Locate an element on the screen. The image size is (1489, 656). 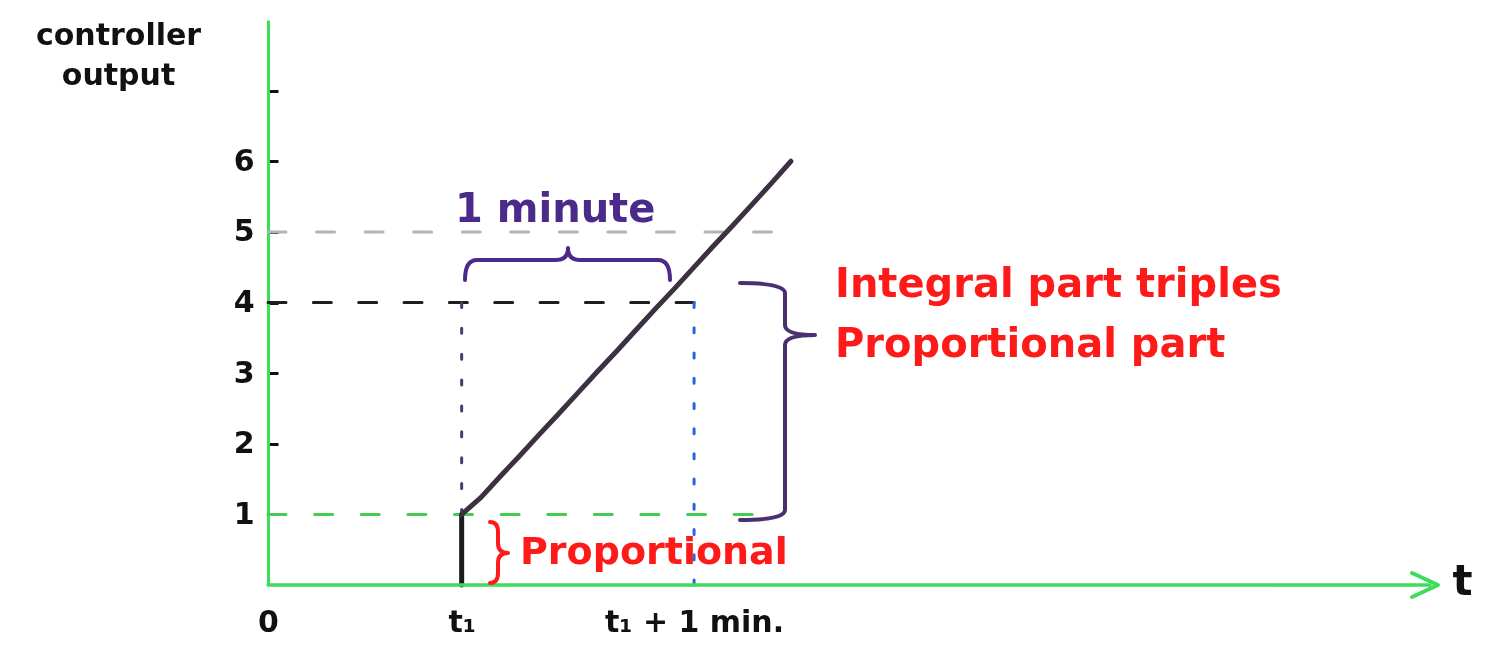
annotation: 1 minute is located at coordinates (555, 208).